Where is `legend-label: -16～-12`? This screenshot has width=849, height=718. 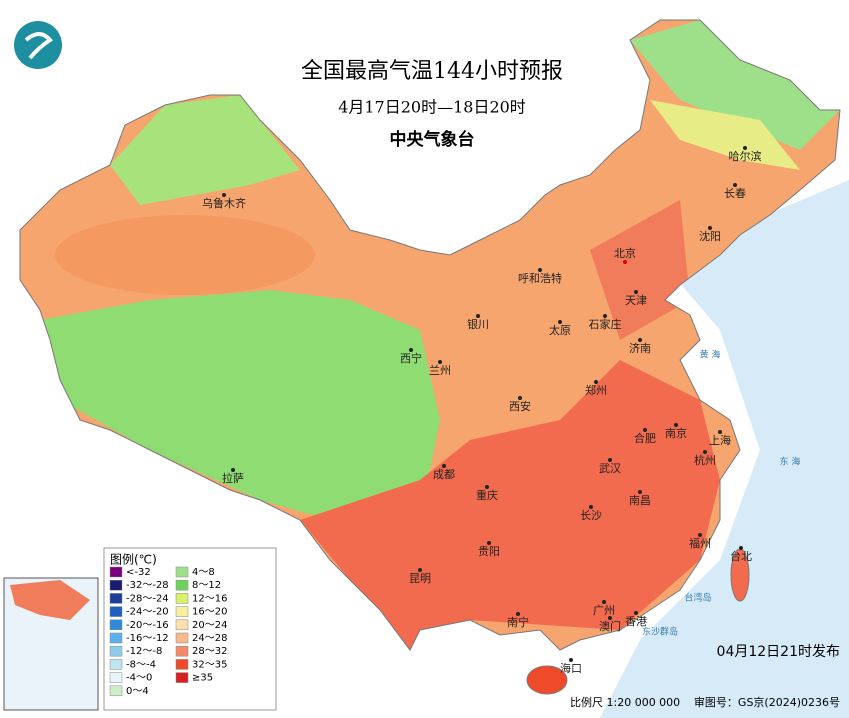 legend-label: -16～-12 is located at coordinates (147, 638).